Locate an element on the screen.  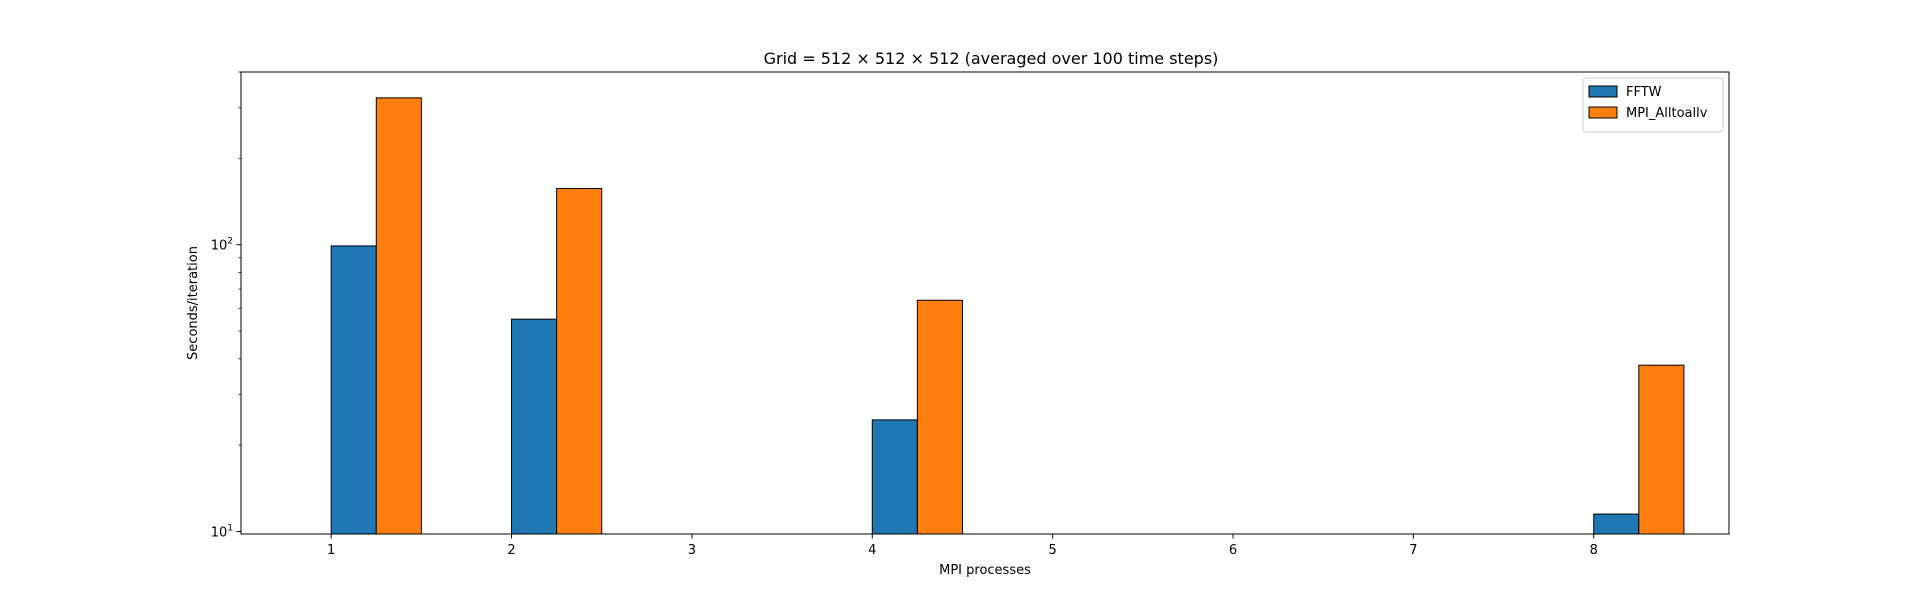
y-tick-label-100: 10² is located at coordinates (222, 245).